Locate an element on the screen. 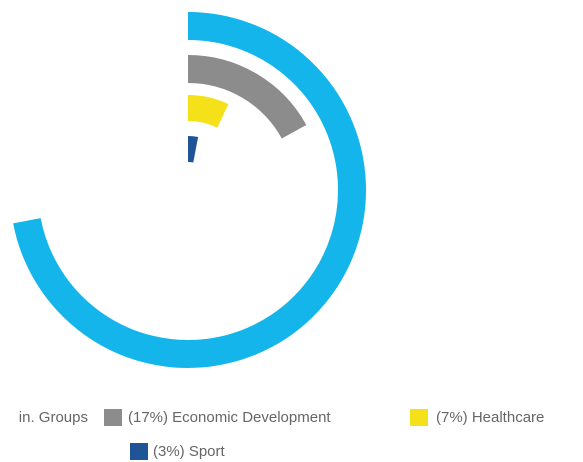 This screenshot has width=583, height=462. legend-label: in. Groups is located at coordinates (53, 417).